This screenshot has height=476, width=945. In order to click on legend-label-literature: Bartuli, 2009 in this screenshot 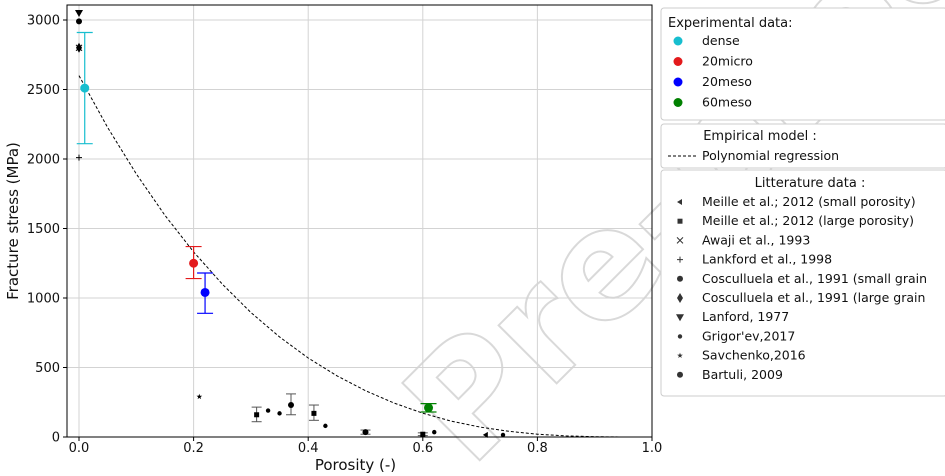, I will do `click(742, 374)`.